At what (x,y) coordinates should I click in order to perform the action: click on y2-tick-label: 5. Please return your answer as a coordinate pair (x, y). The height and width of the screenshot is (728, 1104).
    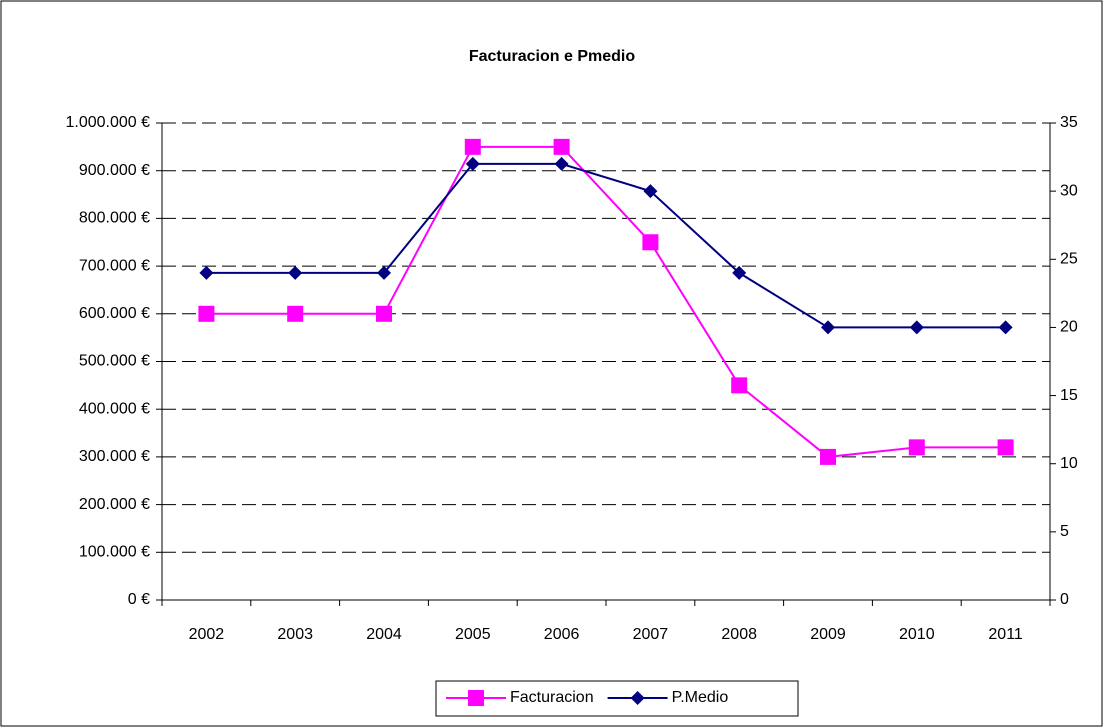
    Looking at the image, I should click on (1064, 531).